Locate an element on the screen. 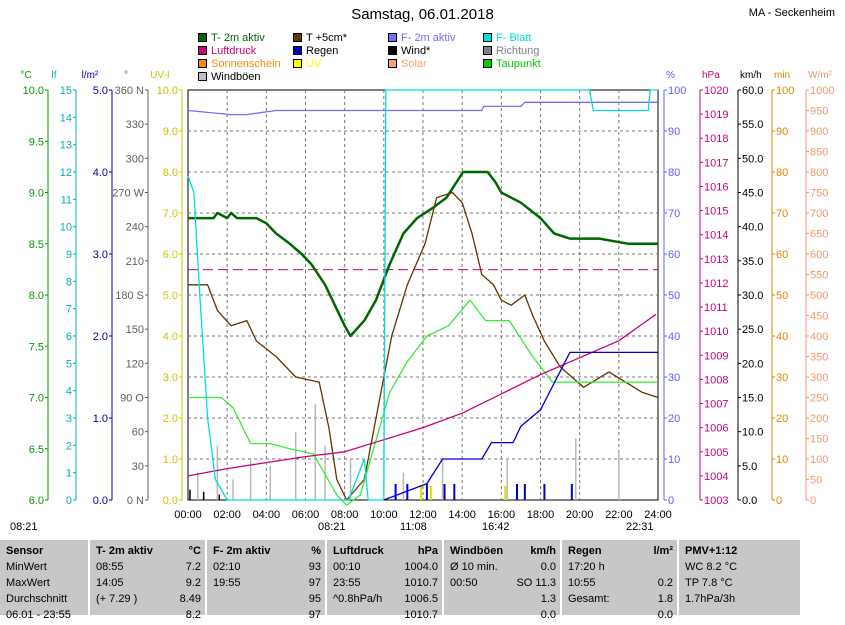  x-tick-label: 18:00 is located at coordinates (541, 515).